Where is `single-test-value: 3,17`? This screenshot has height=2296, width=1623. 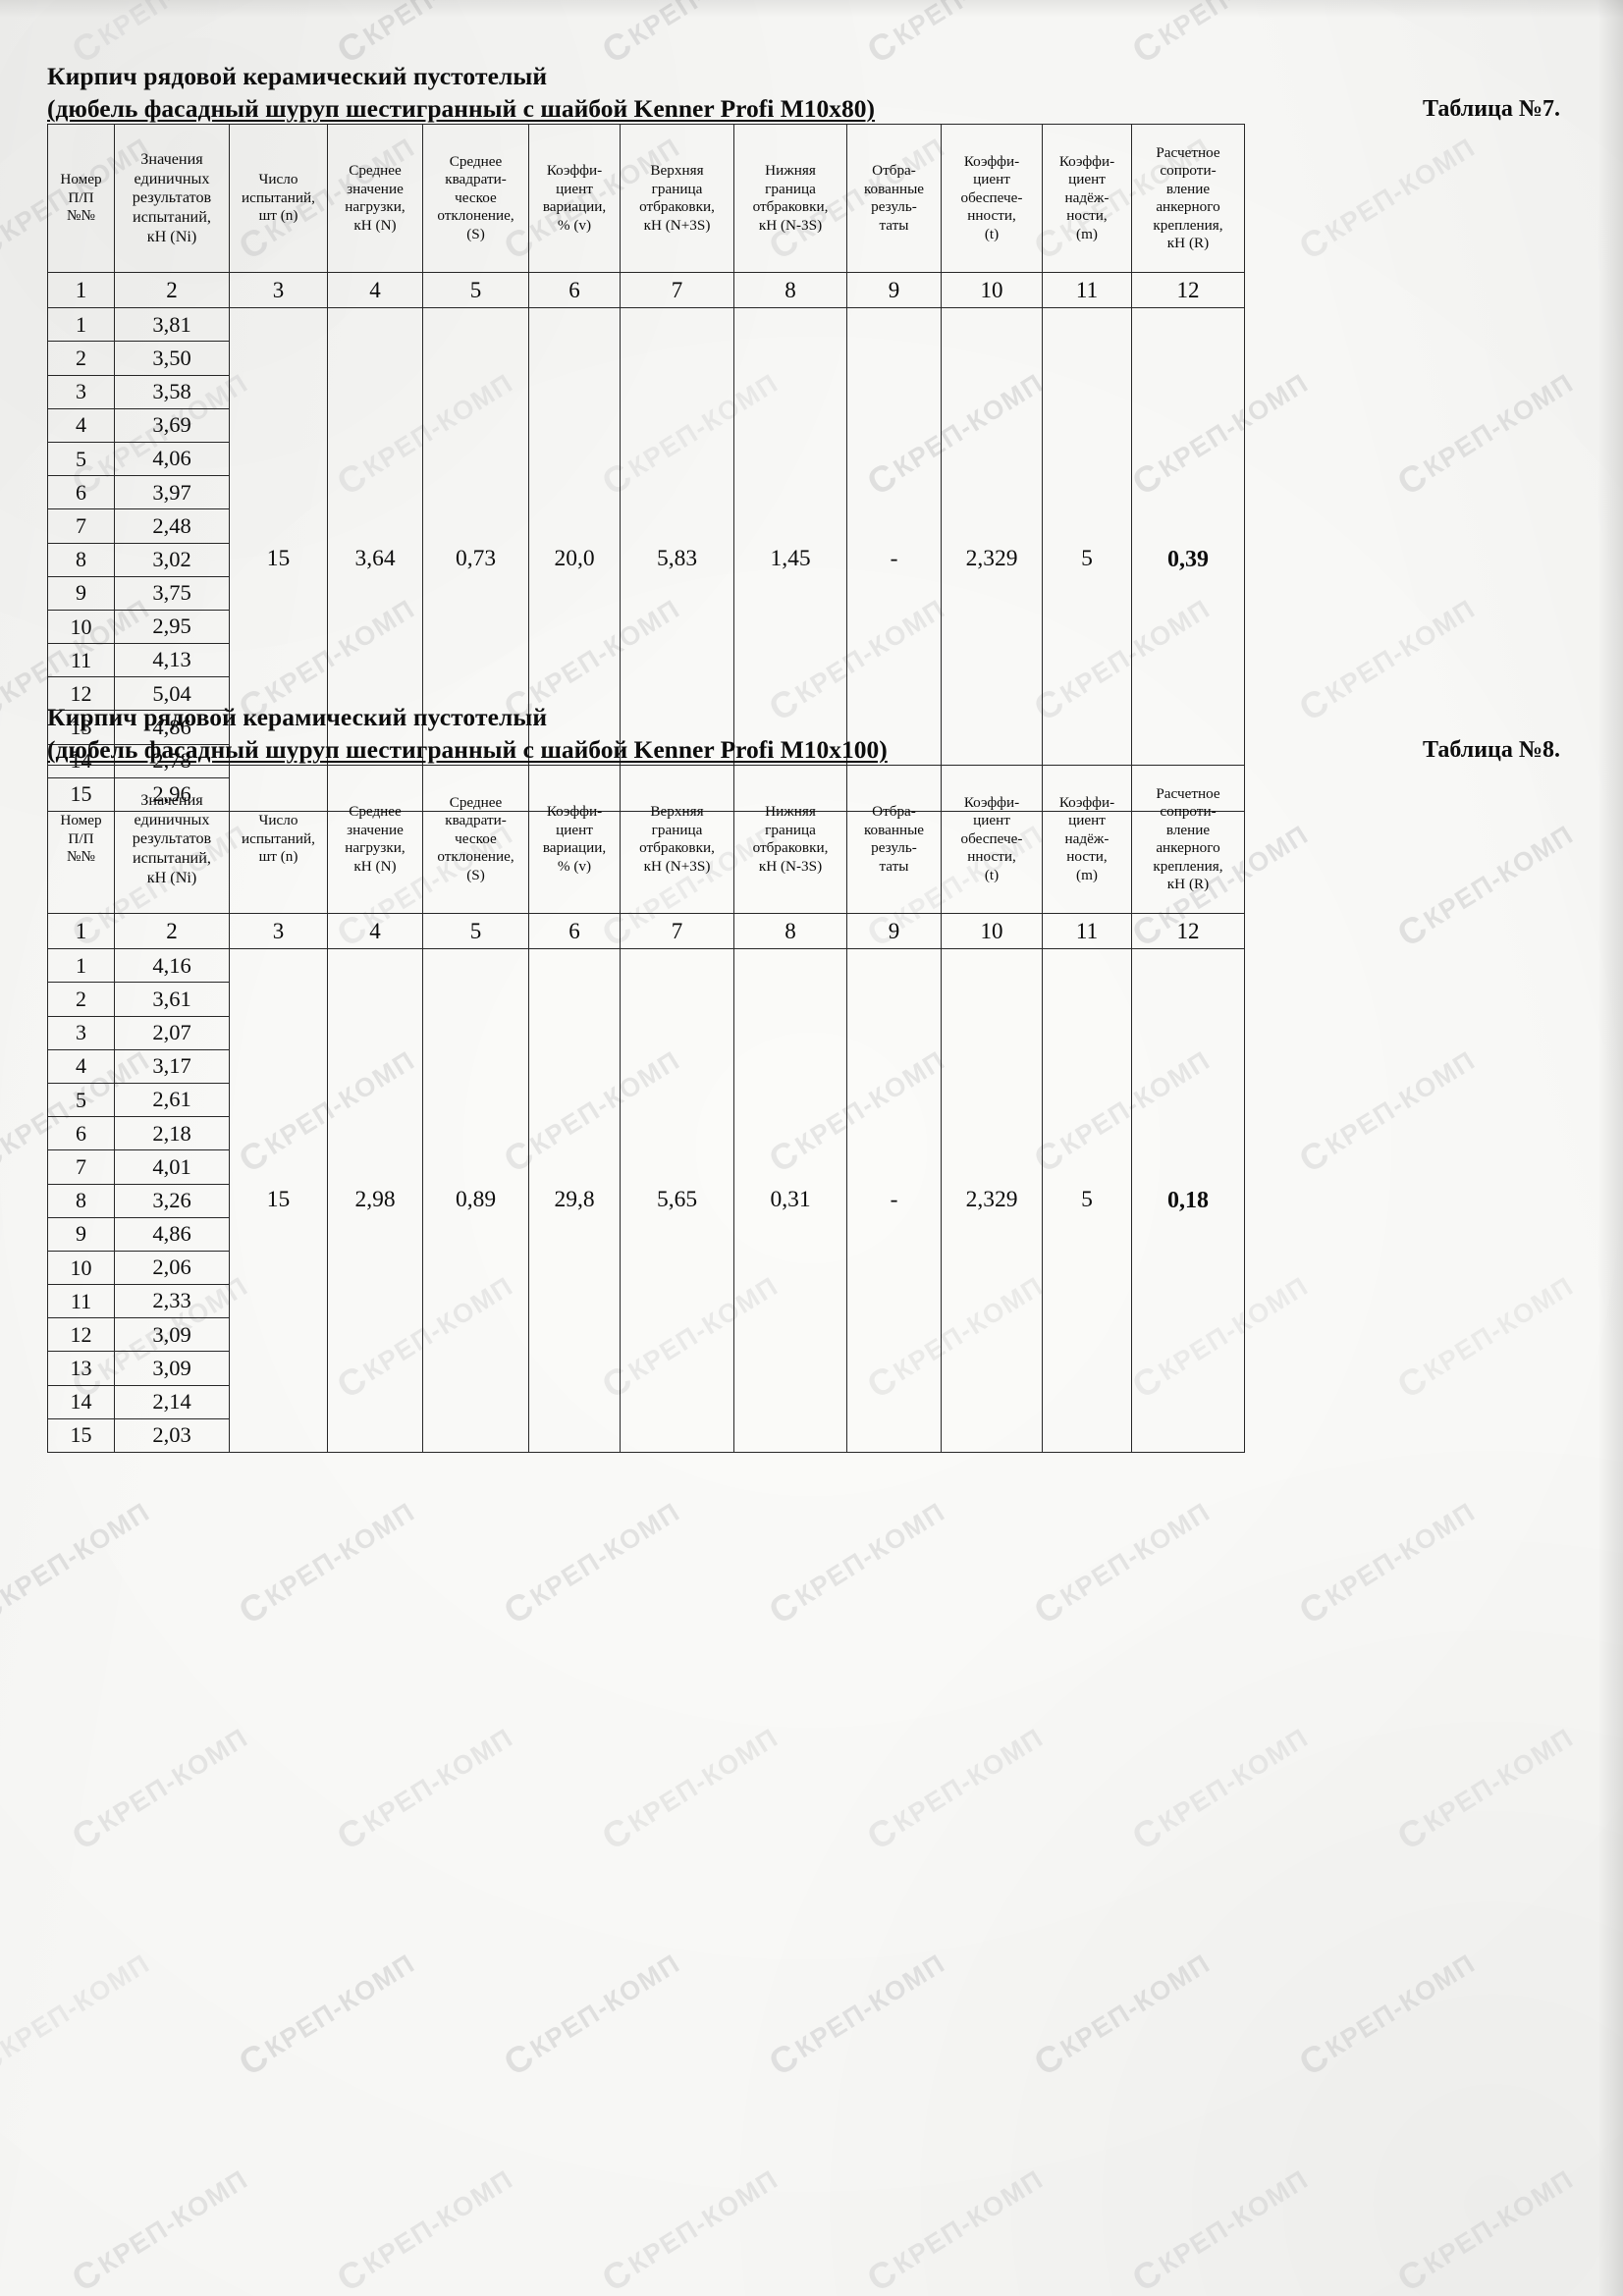 single-test-value: 3,17 is located at coordinates (172, 1066).